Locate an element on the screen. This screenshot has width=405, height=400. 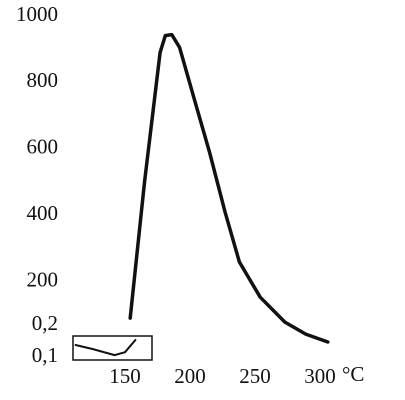
x-tick-label: 200 is located at coordinates (190, 376).